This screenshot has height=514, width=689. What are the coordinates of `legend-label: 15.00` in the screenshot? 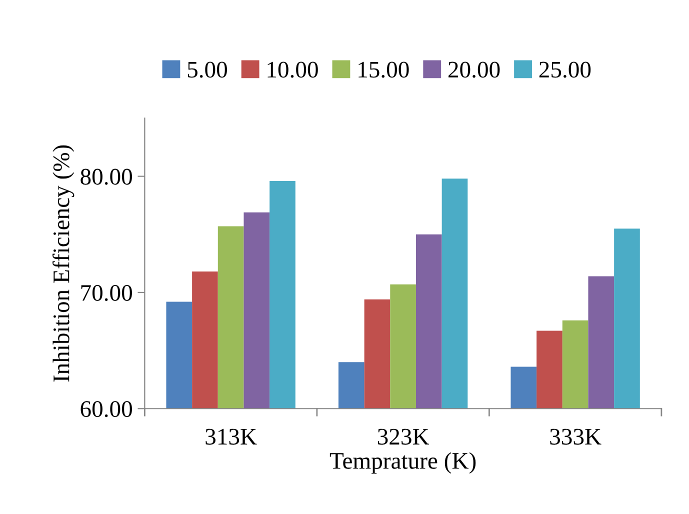 It's located at (383, 70).